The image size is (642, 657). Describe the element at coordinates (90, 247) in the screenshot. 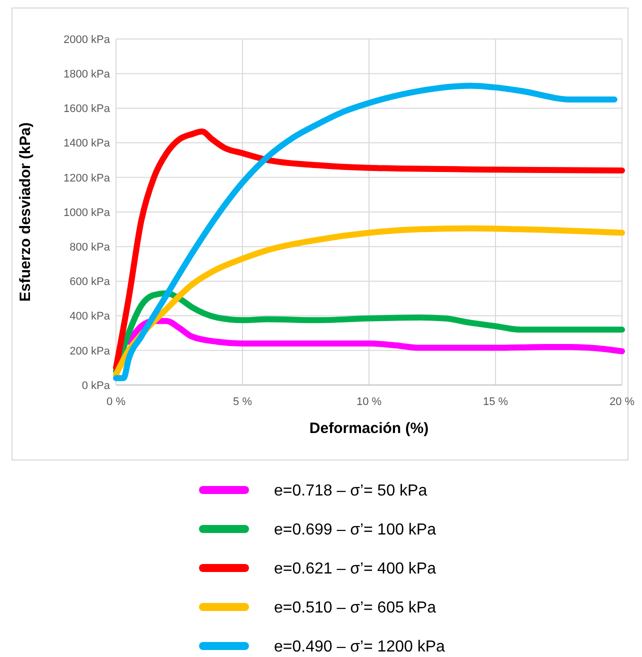

I see `y-tick-label: 800 kPa` at that location.